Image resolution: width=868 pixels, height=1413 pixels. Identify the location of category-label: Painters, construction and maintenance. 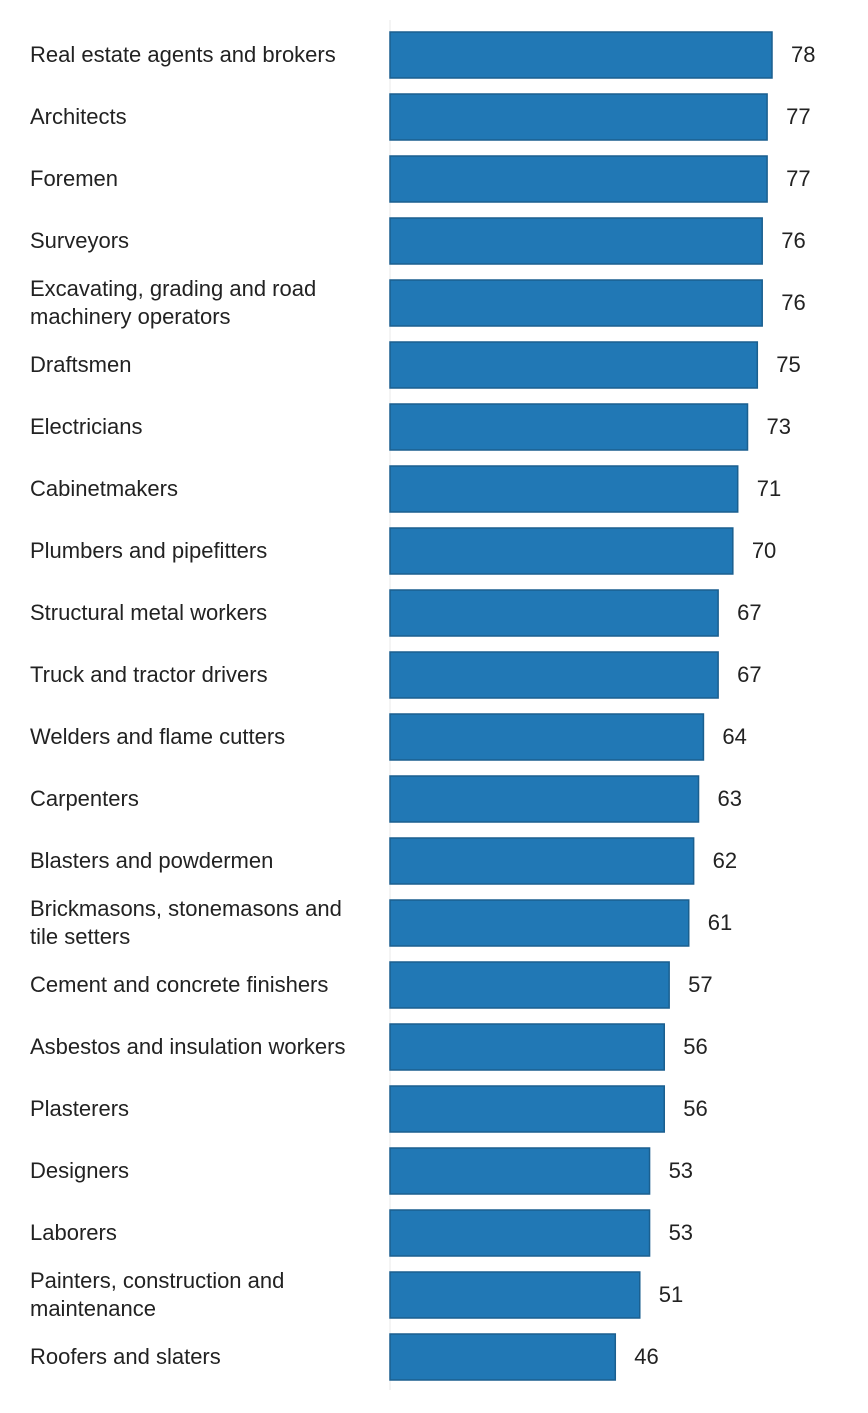
(157, 1294).